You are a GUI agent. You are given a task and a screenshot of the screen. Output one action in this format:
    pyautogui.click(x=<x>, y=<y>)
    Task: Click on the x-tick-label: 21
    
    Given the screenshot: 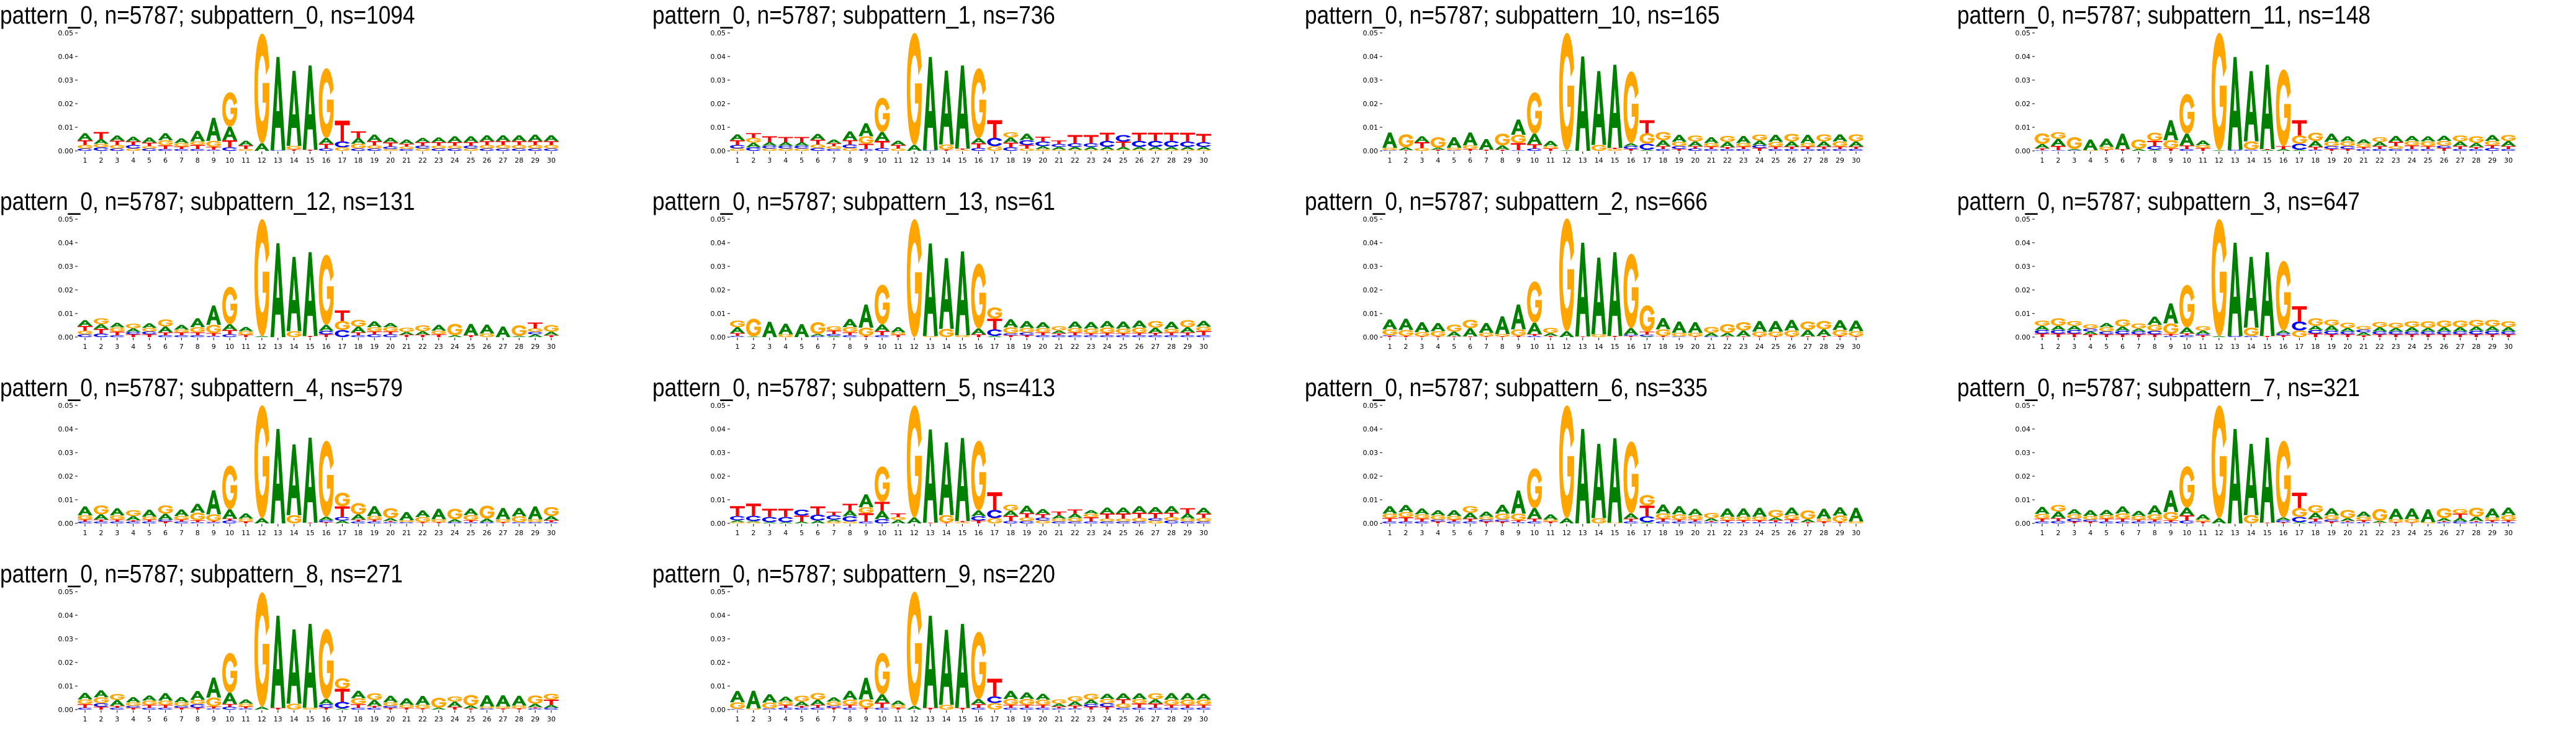 What is the action you would take?
    pyautogui.click(x=1059, y=347)
    